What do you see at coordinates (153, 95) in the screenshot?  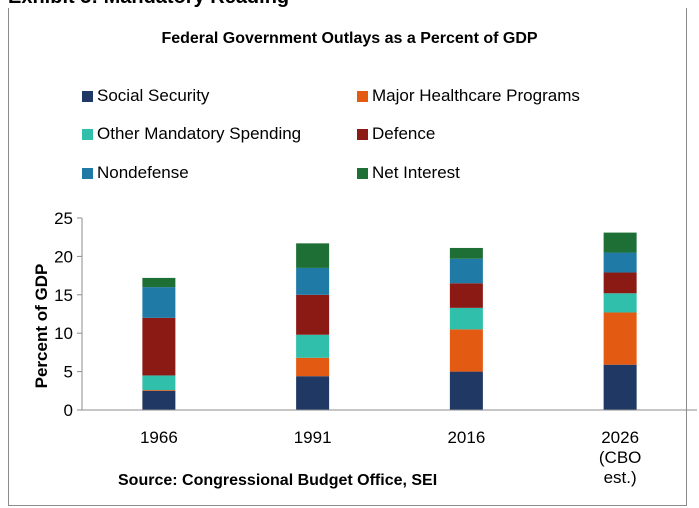 I see `legend-label: Social Security` at bounding box center [153, 95].